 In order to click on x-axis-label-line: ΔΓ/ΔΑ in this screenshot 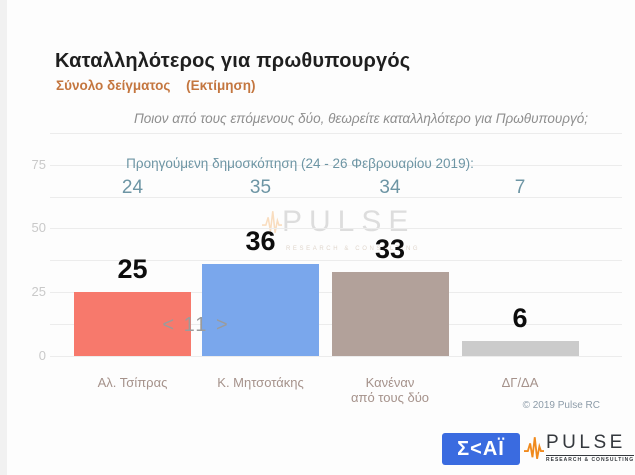, I will do `click(520, 382)`.